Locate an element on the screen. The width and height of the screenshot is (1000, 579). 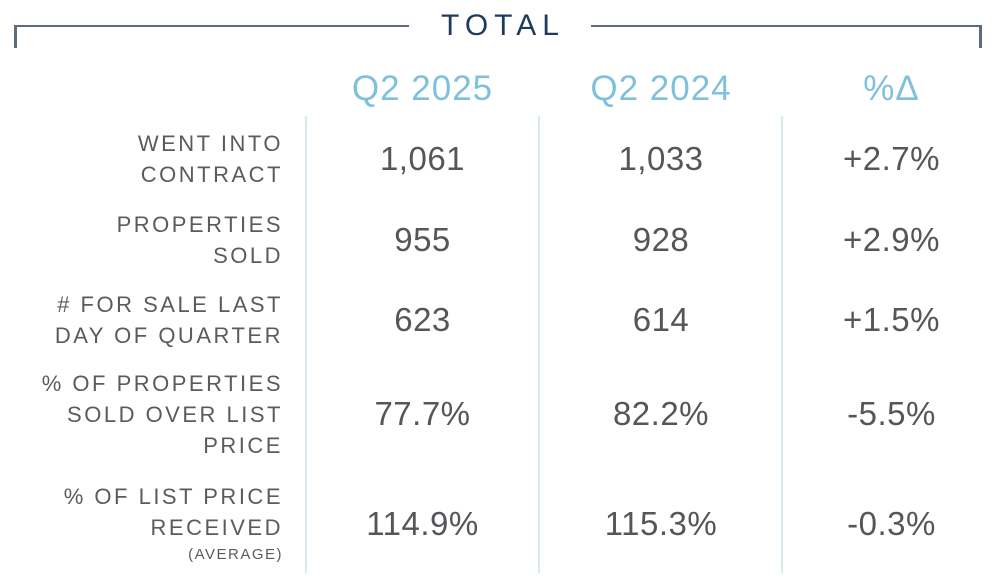
value-q2-2025: 77.7% is located at coordinates (422, 413).